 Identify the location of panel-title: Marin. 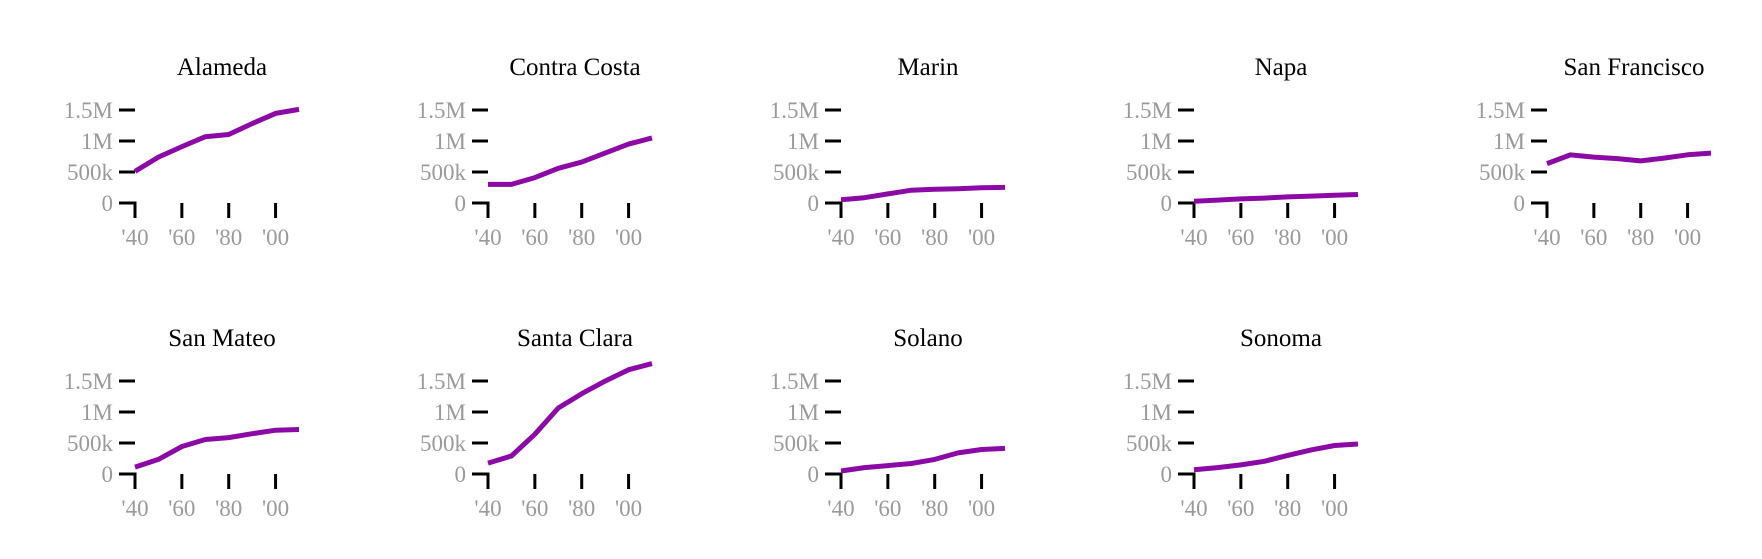
(928, 67).